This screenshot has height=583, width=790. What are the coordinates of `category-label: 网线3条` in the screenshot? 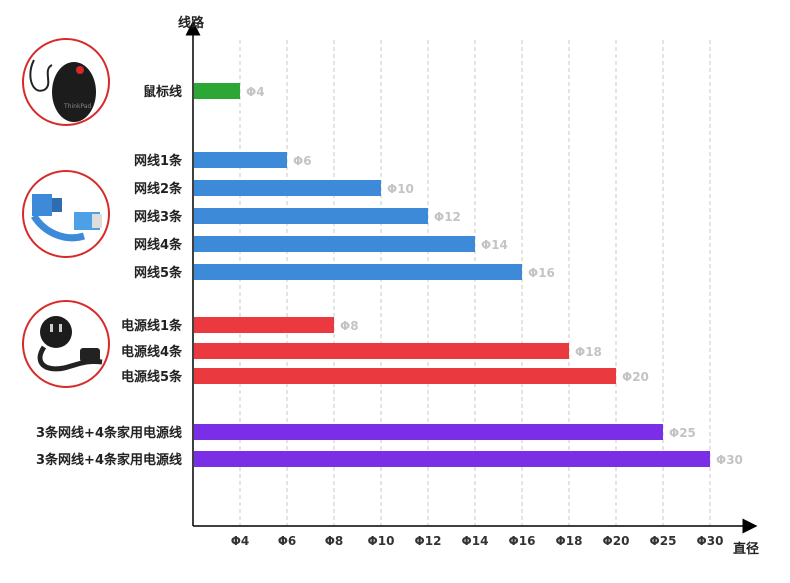 It's located at (158, 217).